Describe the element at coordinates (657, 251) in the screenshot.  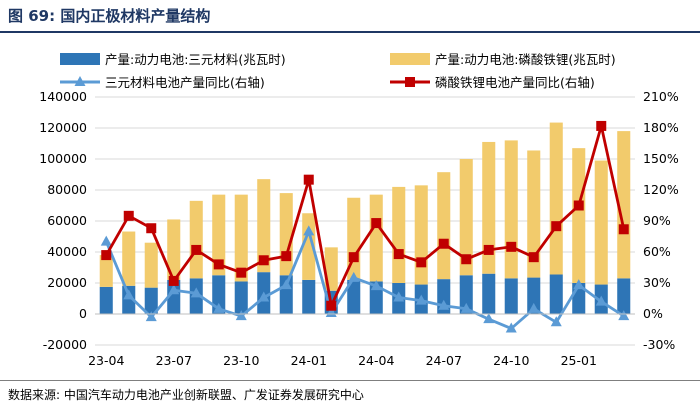
I see `y-right-tick-label: 60%` at that location.